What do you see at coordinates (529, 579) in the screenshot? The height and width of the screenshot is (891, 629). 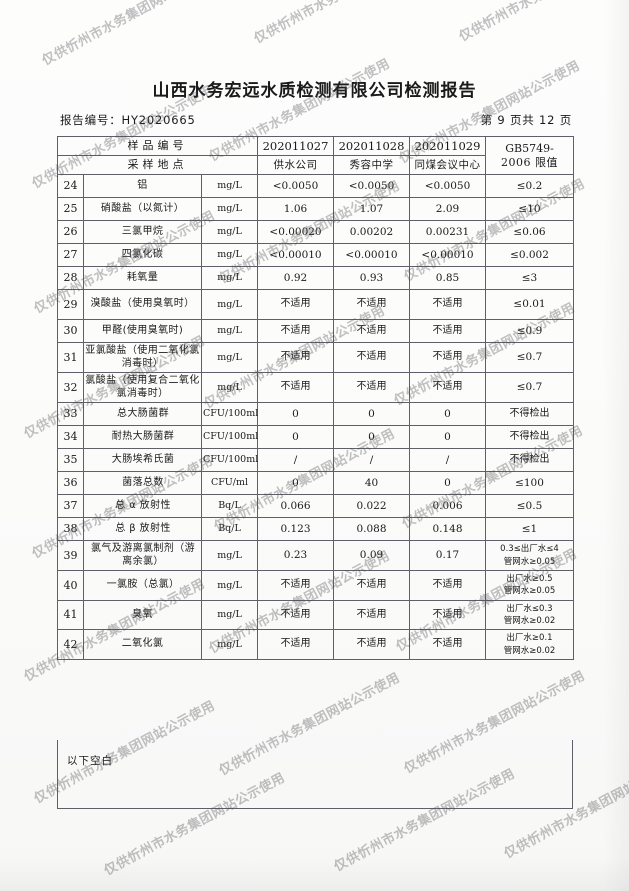 I see `limit-line-1: 出厂水≥0.5` at bounding box center [529, 579].